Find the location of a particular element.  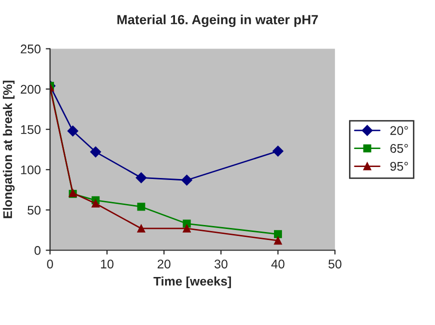

y-tick-label: 0 is located at coordinates (37, 250).